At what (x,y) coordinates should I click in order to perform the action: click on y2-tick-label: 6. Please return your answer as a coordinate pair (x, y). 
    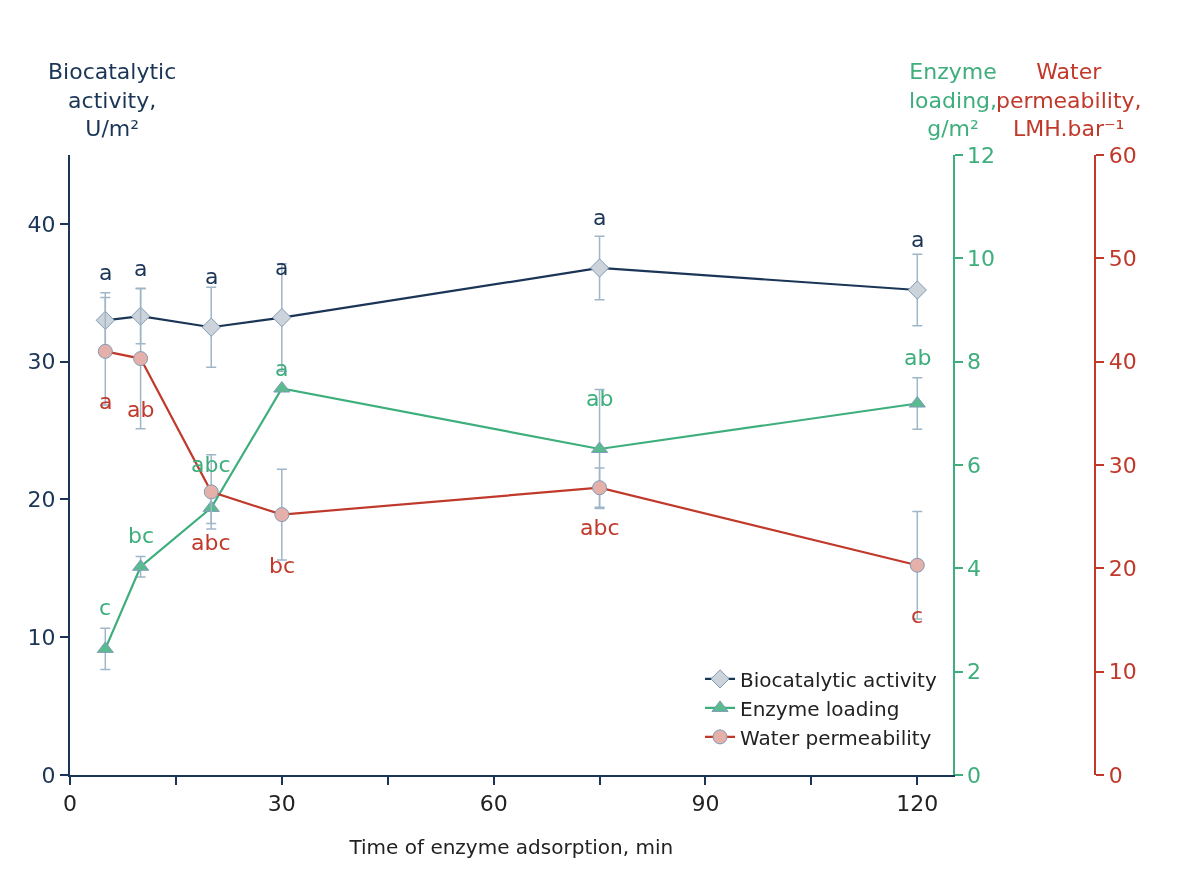
    Looking at the image, I should click on (973, 465).